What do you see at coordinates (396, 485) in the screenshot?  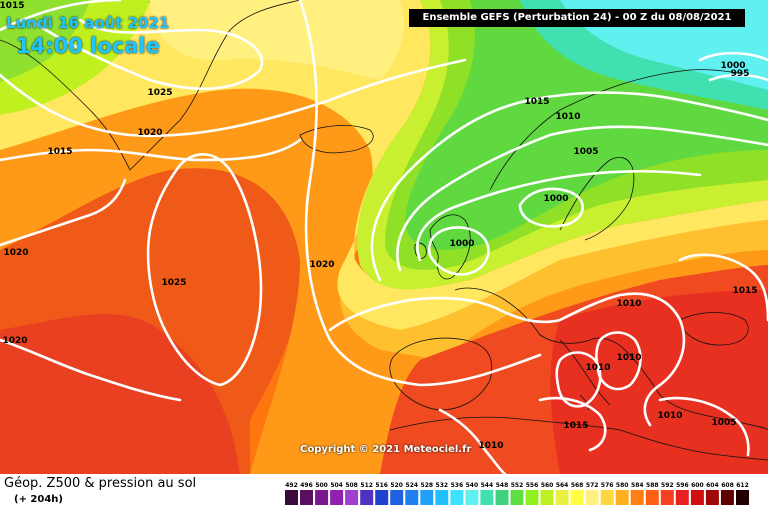 I see `color-scale-label: 520` at bounding box center [396, 485].